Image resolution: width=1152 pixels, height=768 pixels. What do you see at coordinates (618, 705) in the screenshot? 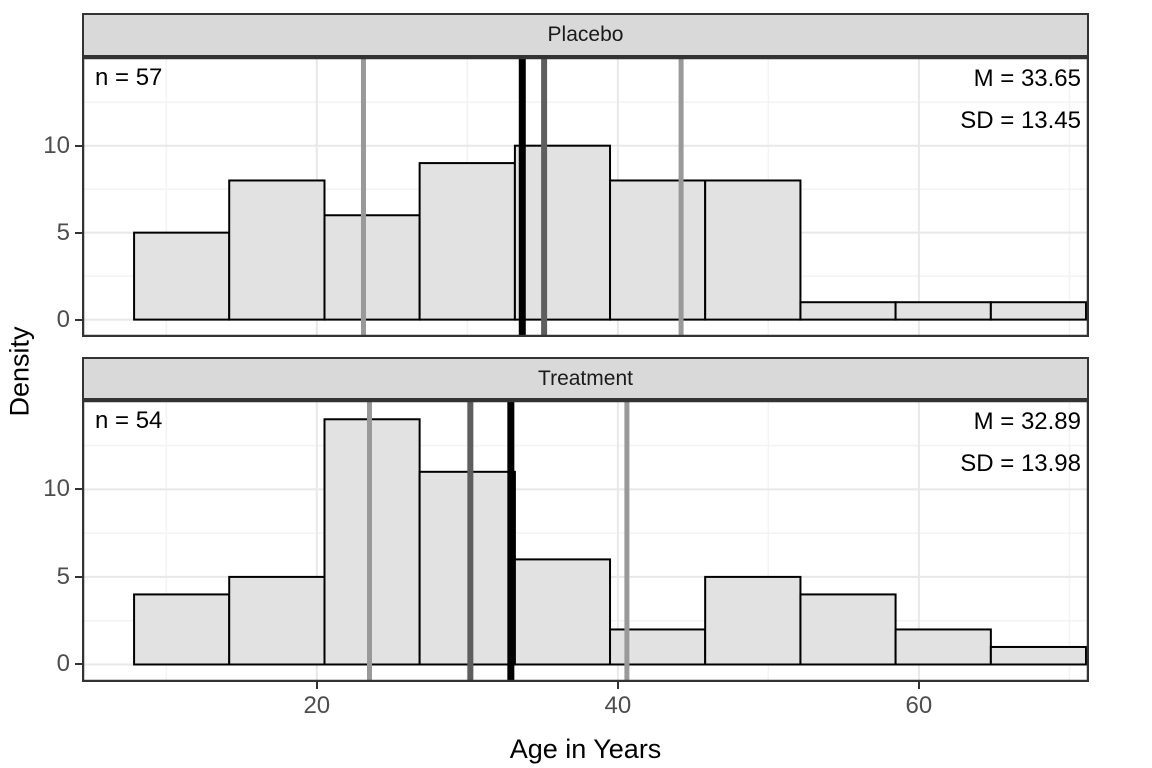
I see `x-tick-label: 40` at bounding box center [618, 705].